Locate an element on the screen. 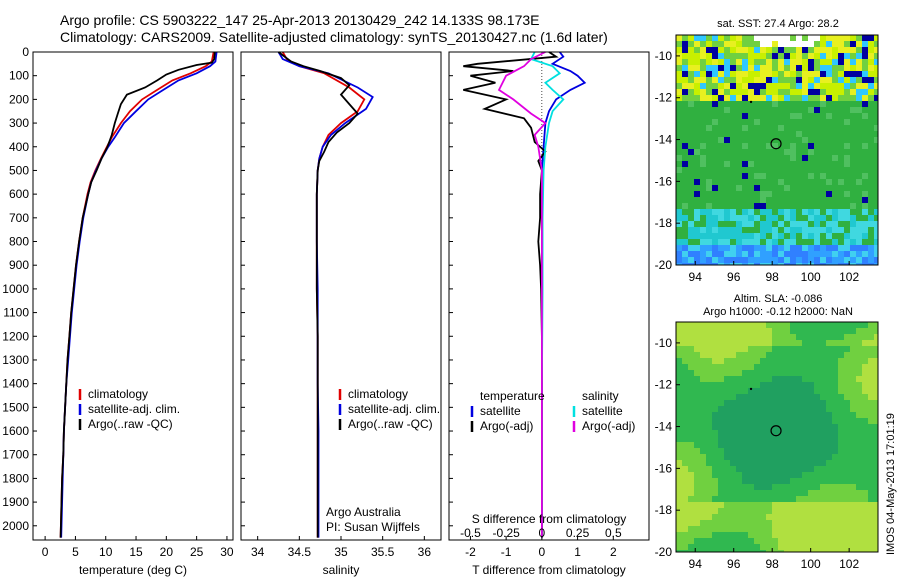  x-tick-label: 35.5 is located at coordinates (383, 552).